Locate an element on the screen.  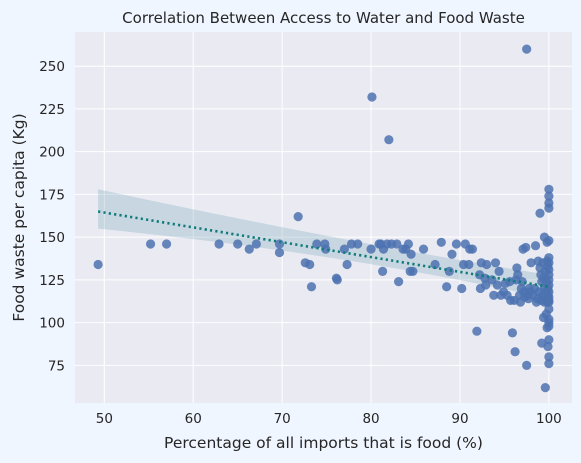
x-tick-label: 80 is located at coordinates (370, 419).